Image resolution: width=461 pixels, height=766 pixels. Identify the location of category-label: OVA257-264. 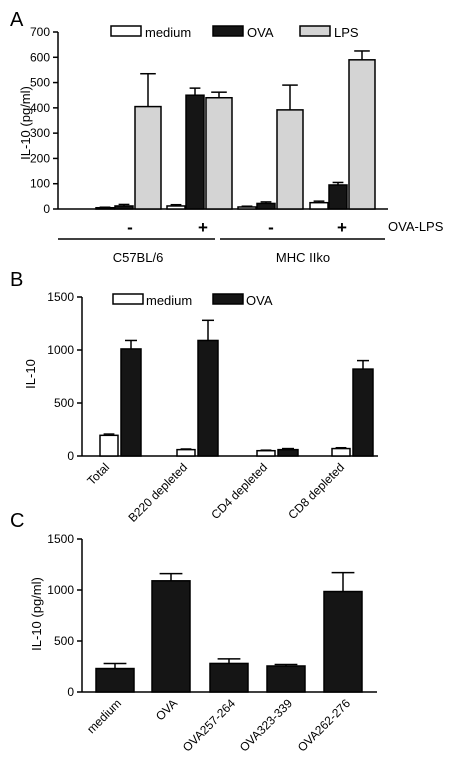
(209, 725).